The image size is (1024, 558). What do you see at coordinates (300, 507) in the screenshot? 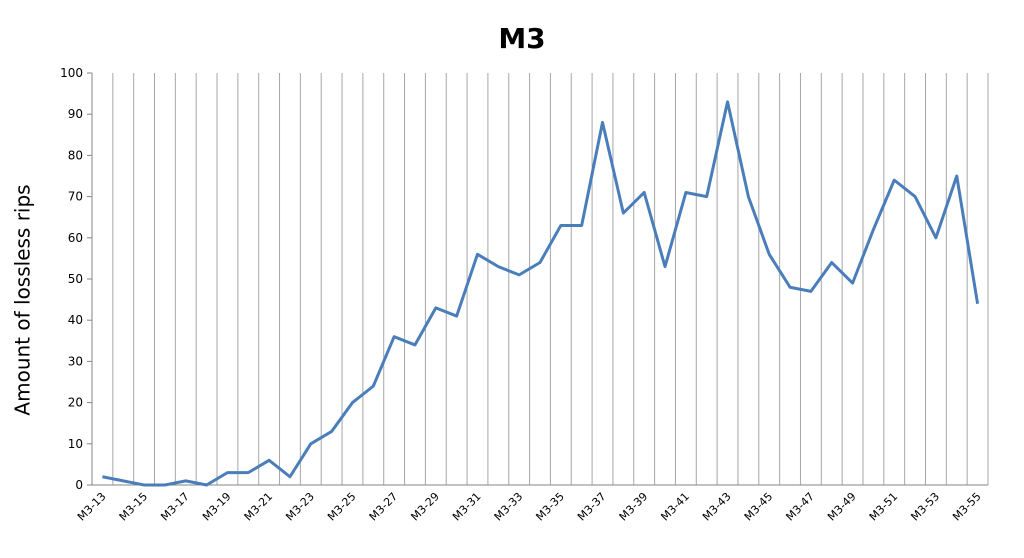
I see `x-tick-label: M3-23` at bounding box center [300, 507].